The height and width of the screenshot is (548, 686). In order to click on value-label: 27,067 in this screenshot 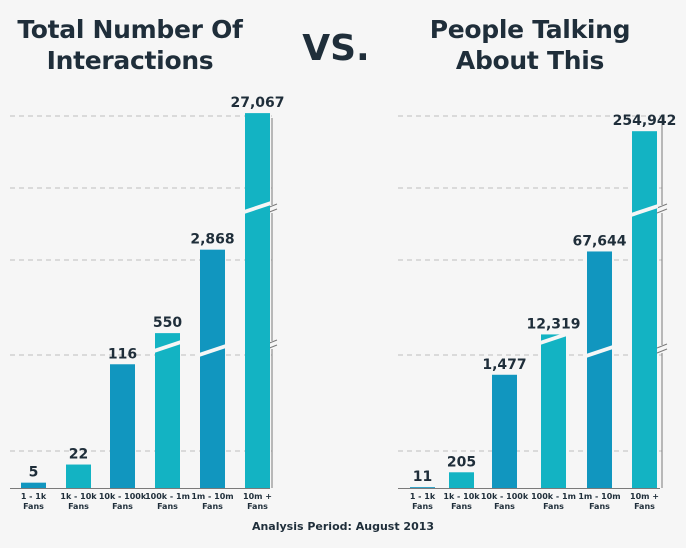, I will do `click(257, 103)`.